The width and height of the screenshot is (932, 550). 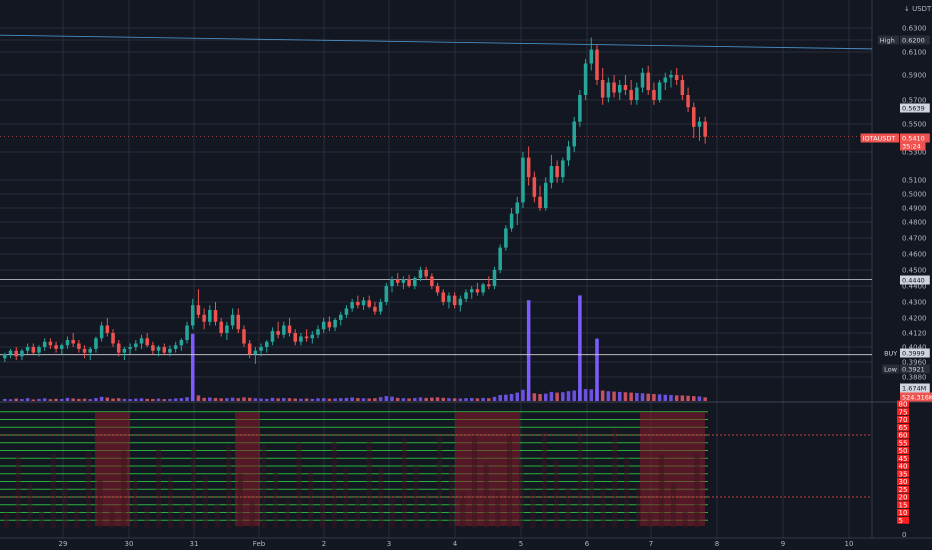 I want to click on tag-label-2: IOTAUSDT, so click(x=879, y=139).